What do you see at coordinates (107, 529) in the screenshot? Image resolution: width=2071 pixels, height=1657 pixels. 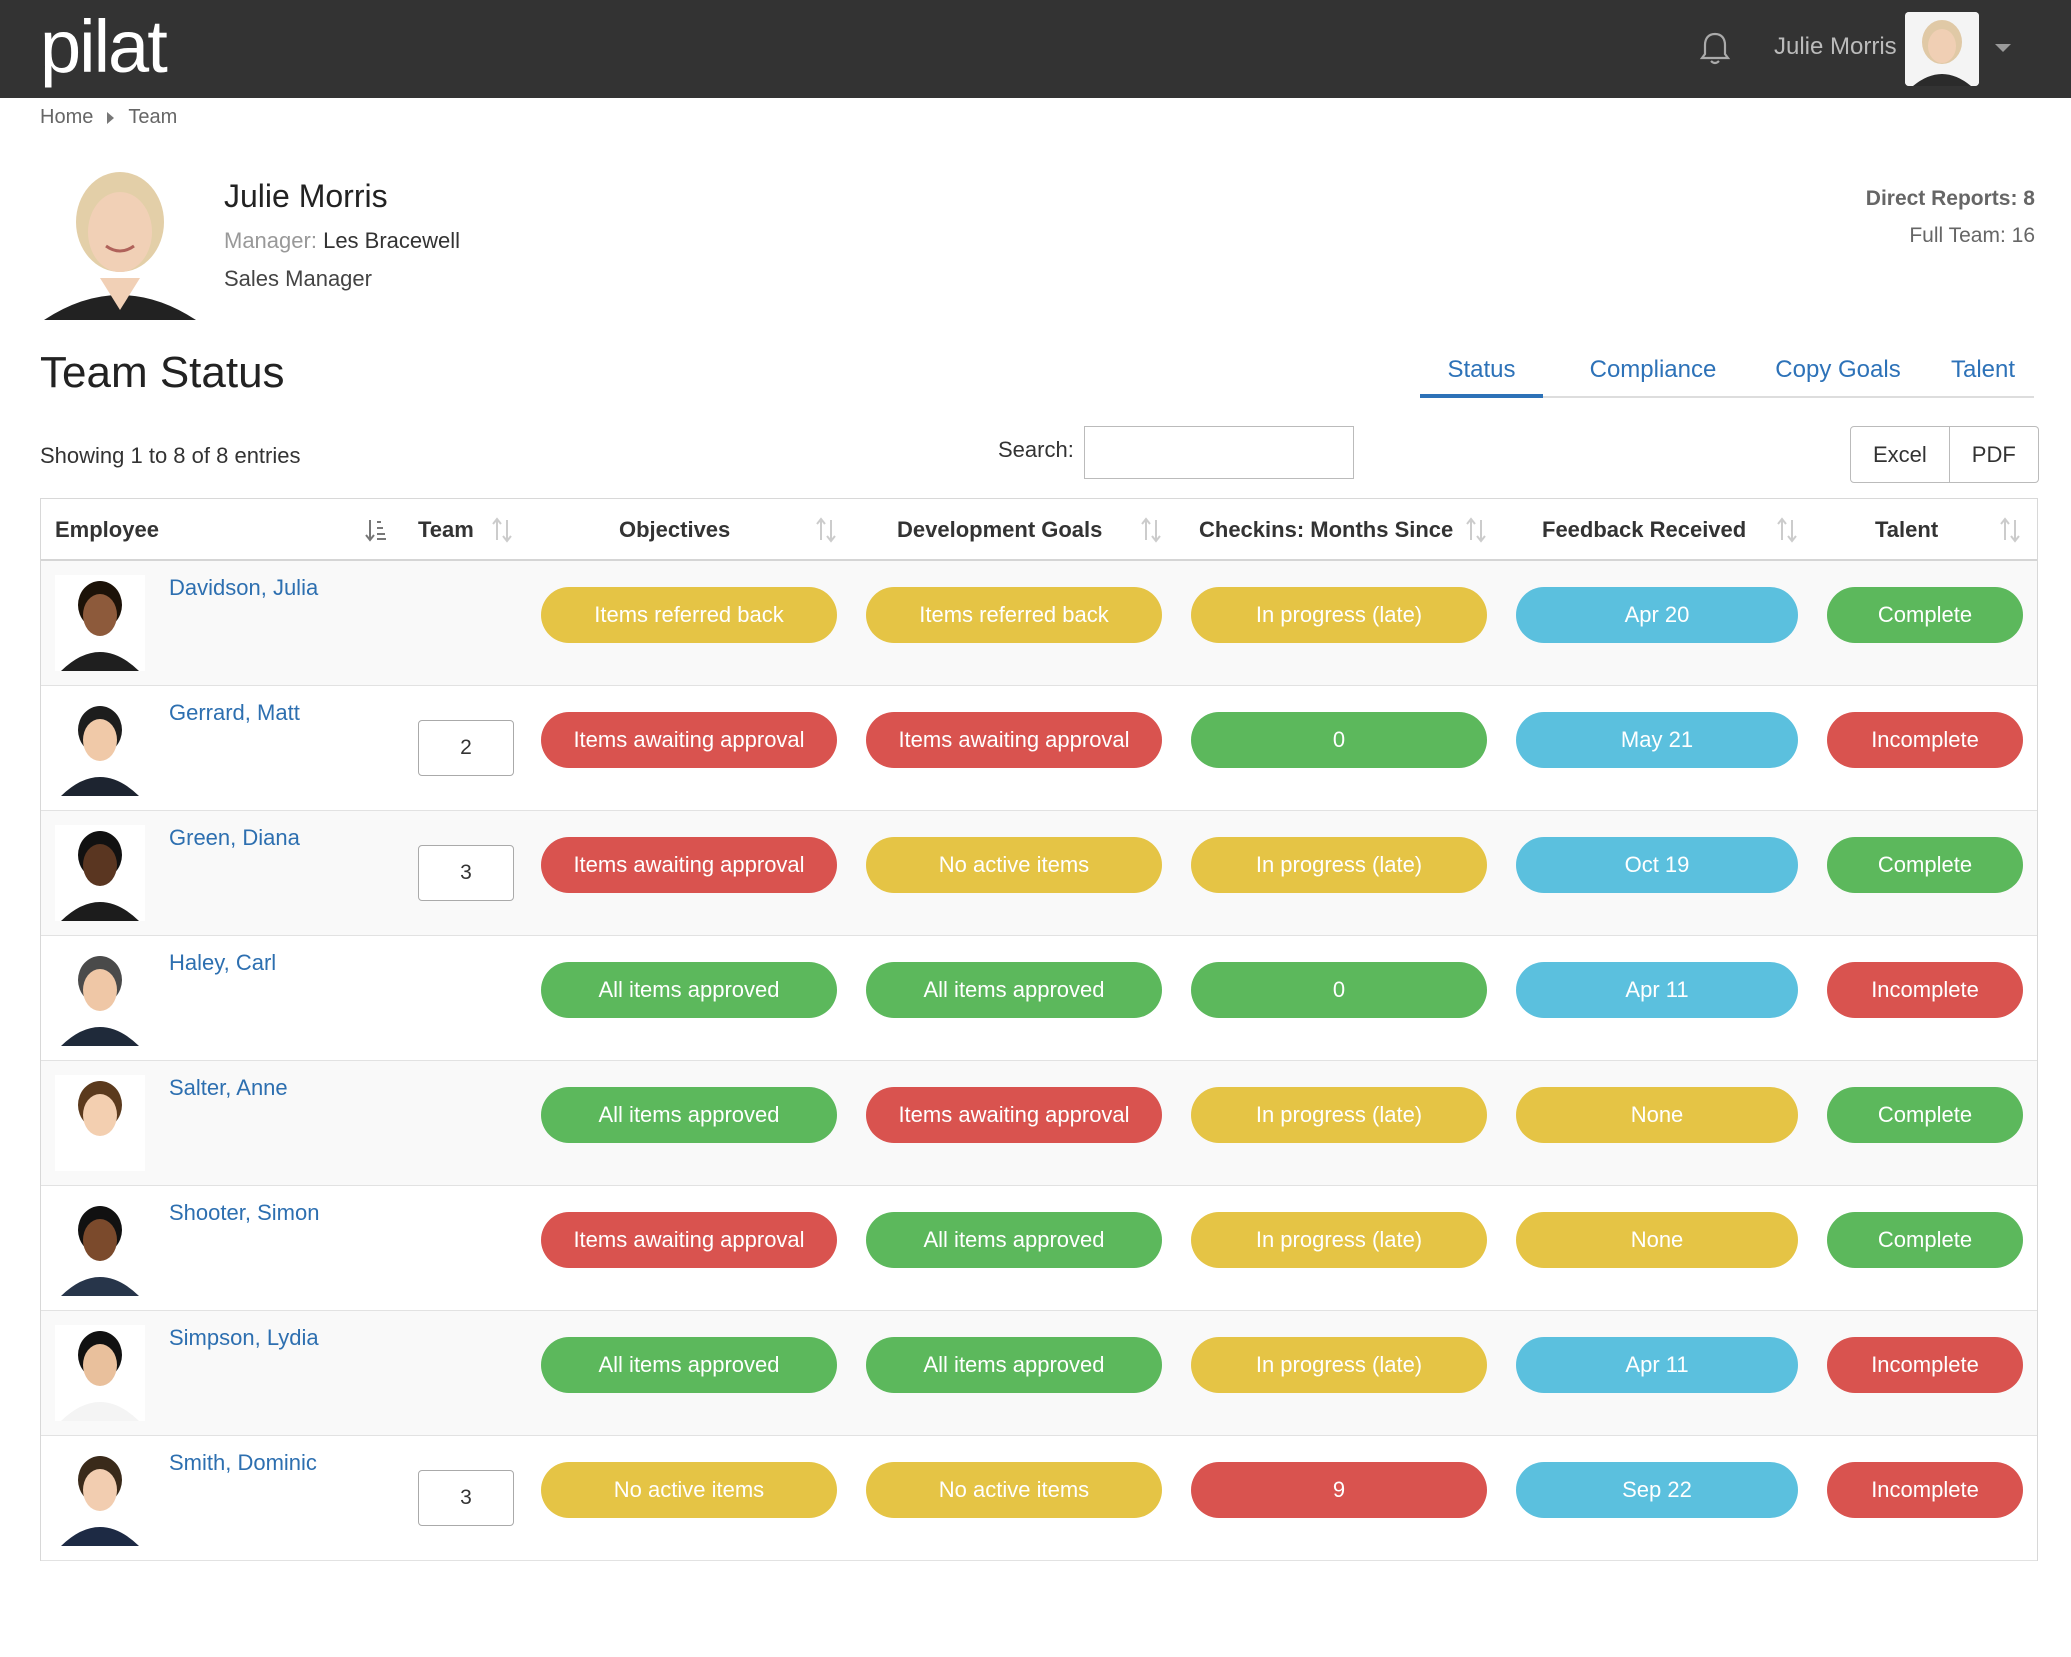 I see `column-header-employee: Employee` at bounding box center [107, 529].